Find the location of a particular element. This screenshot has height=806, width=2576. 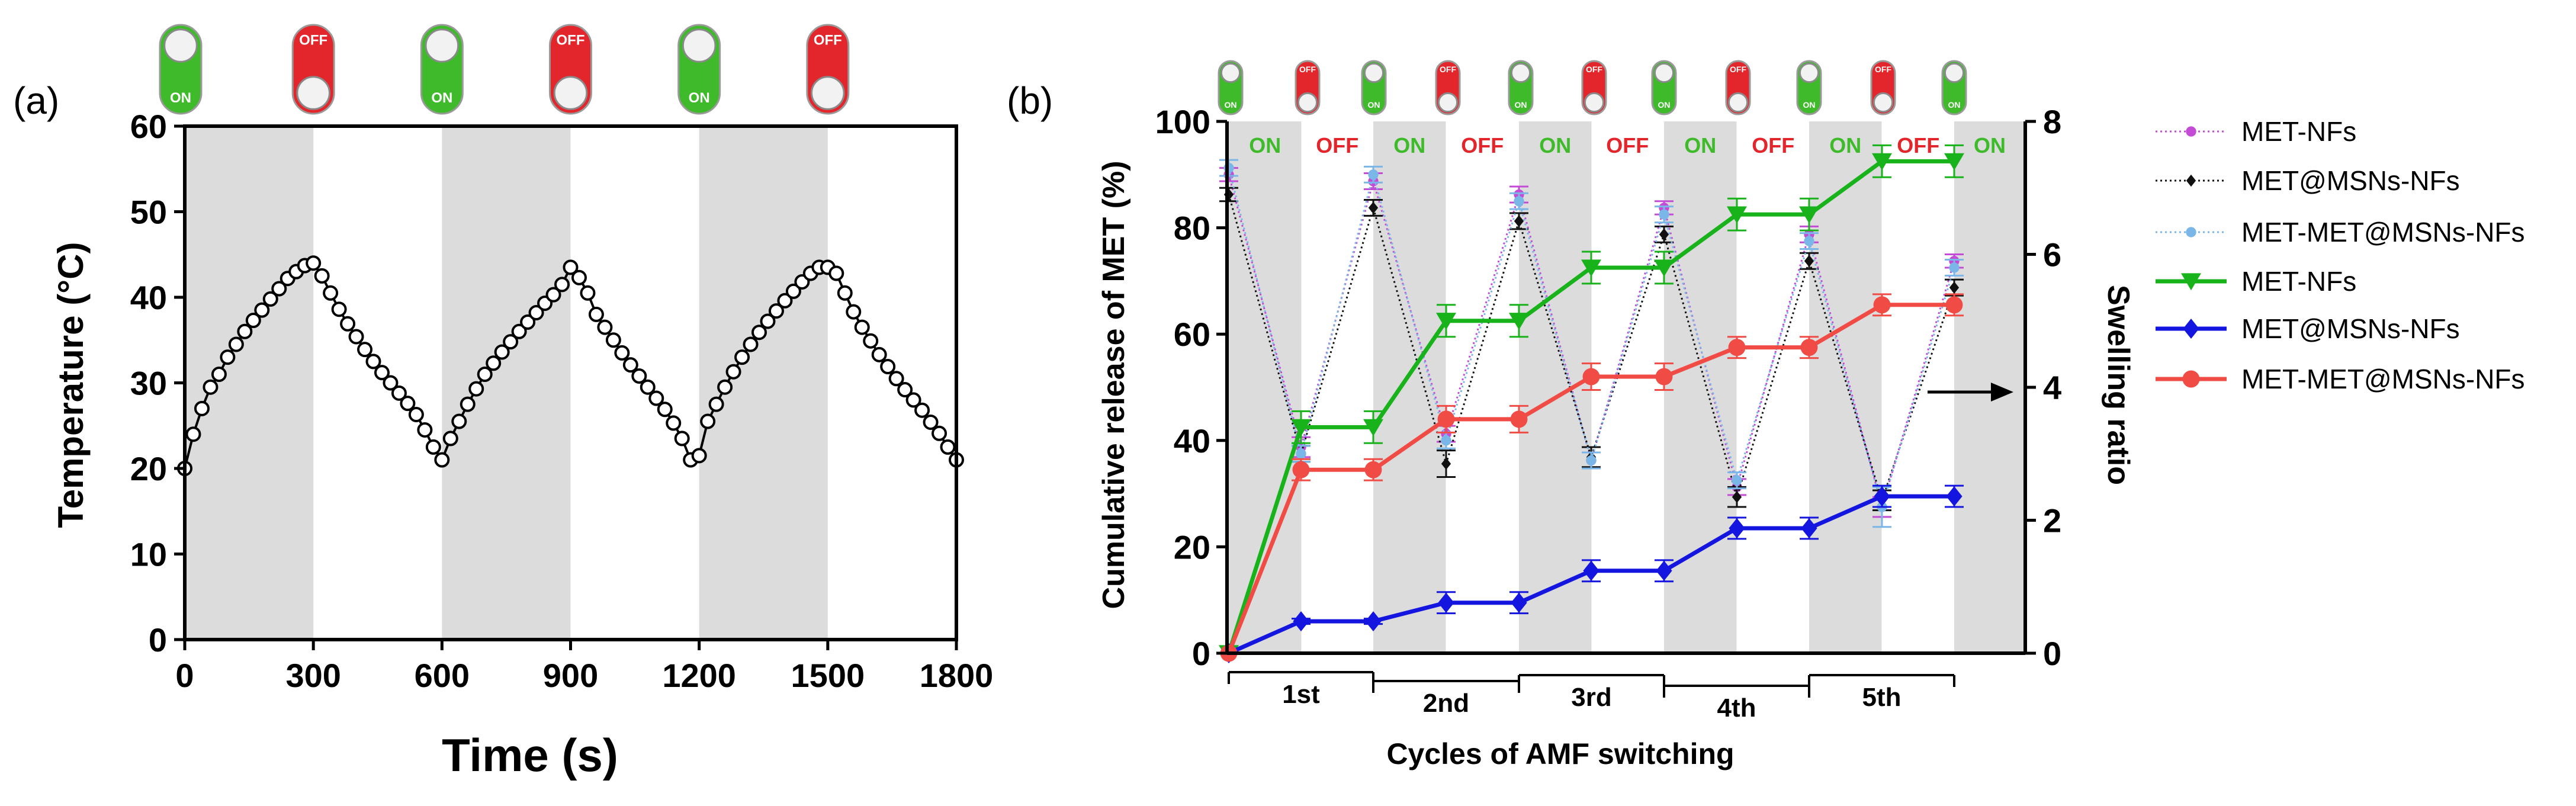

legend-label: MET-NFs is located at coordinates (2298, 281).